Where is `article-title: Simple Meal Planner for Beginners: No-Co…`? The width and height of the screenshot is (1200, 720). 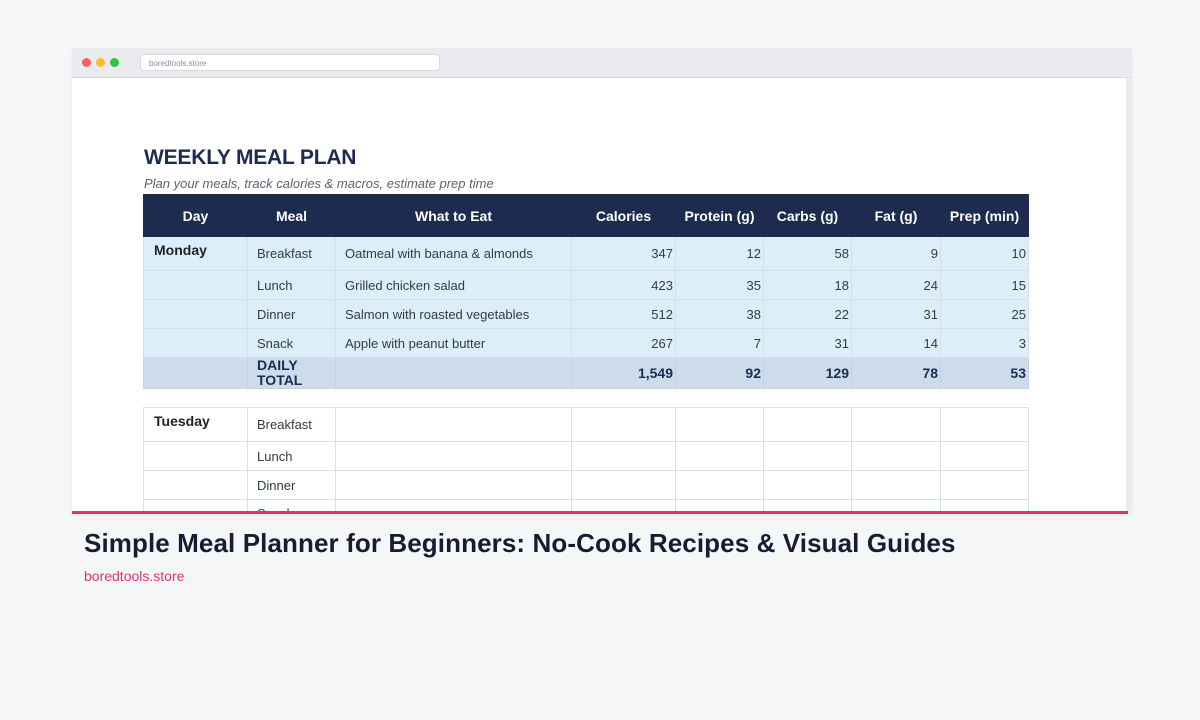 article-title: Simple Meal Planner for Beginners: No-Co… is located at coordinates (520, 543).